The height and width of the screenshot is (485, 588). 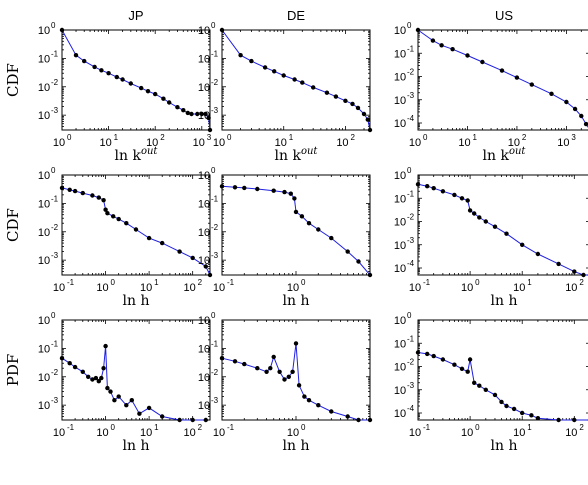 What do you see at coordinates (13, 224) in the screenshot?
I see `row-y-labels: CDF CDF PDF` at bounding box center [13, 224].